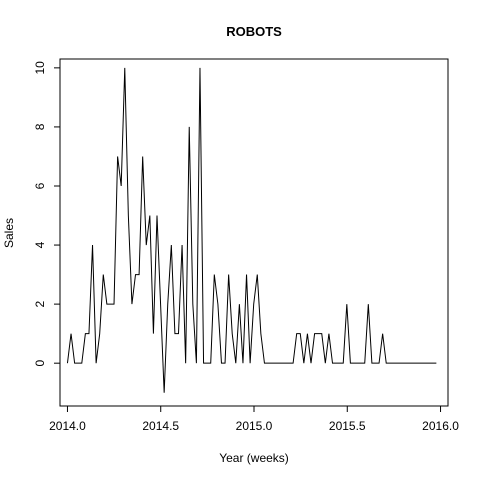 Image resolution: width=480 pixels, height=485 pixels. I want to click on y-tick-label: 0, so click(40, 363).